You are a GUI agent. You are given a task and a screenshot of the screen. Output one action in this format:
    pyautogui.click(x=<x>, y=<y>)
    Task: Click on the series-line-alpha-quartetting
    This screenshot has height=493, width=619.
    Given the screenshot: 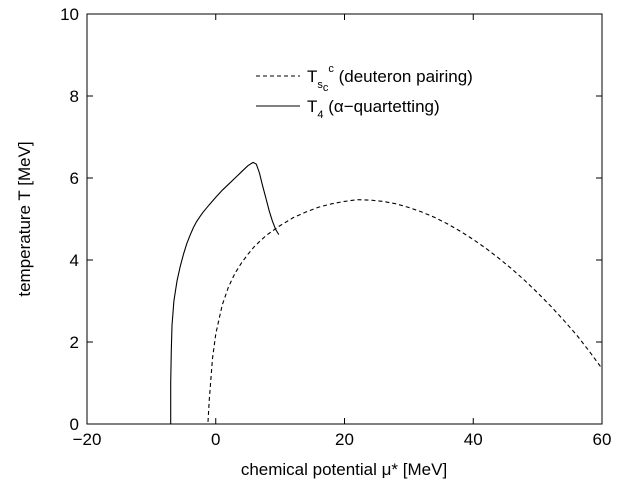 What is the action you would take?
    pyautogui.click(x=225, y=292)
    